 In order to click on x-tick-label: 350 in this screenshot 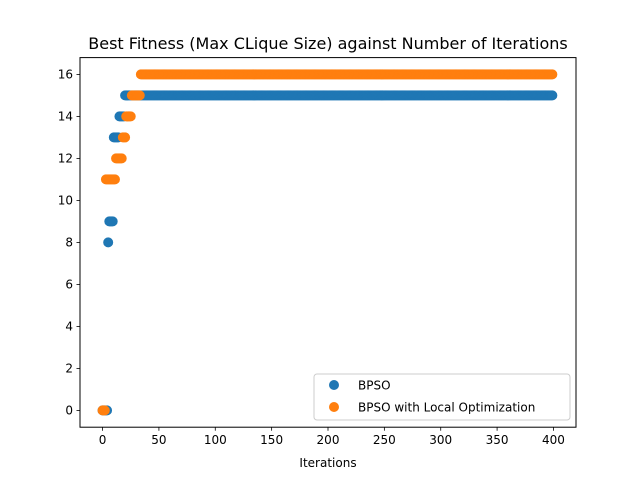, I will do `click(497, 440)`.